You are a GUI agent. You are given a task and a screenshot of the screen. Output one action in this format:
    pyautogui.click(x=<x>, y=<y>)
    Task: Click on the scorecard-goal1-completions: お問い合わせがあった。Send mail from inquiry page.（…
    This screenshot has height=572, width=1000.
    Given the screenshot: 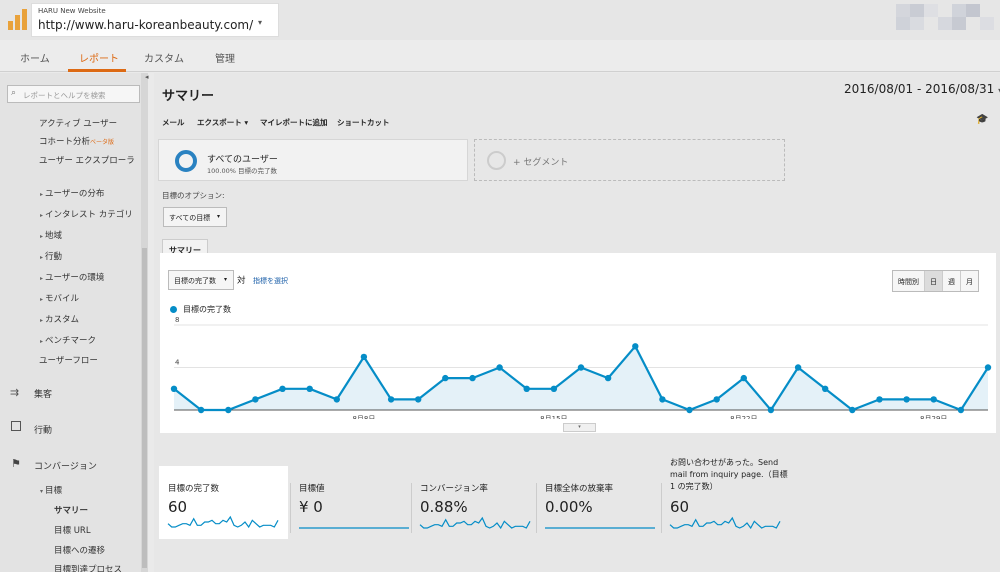 What is the action you would take?
    pyautogui.click(x=724, y=495)
    